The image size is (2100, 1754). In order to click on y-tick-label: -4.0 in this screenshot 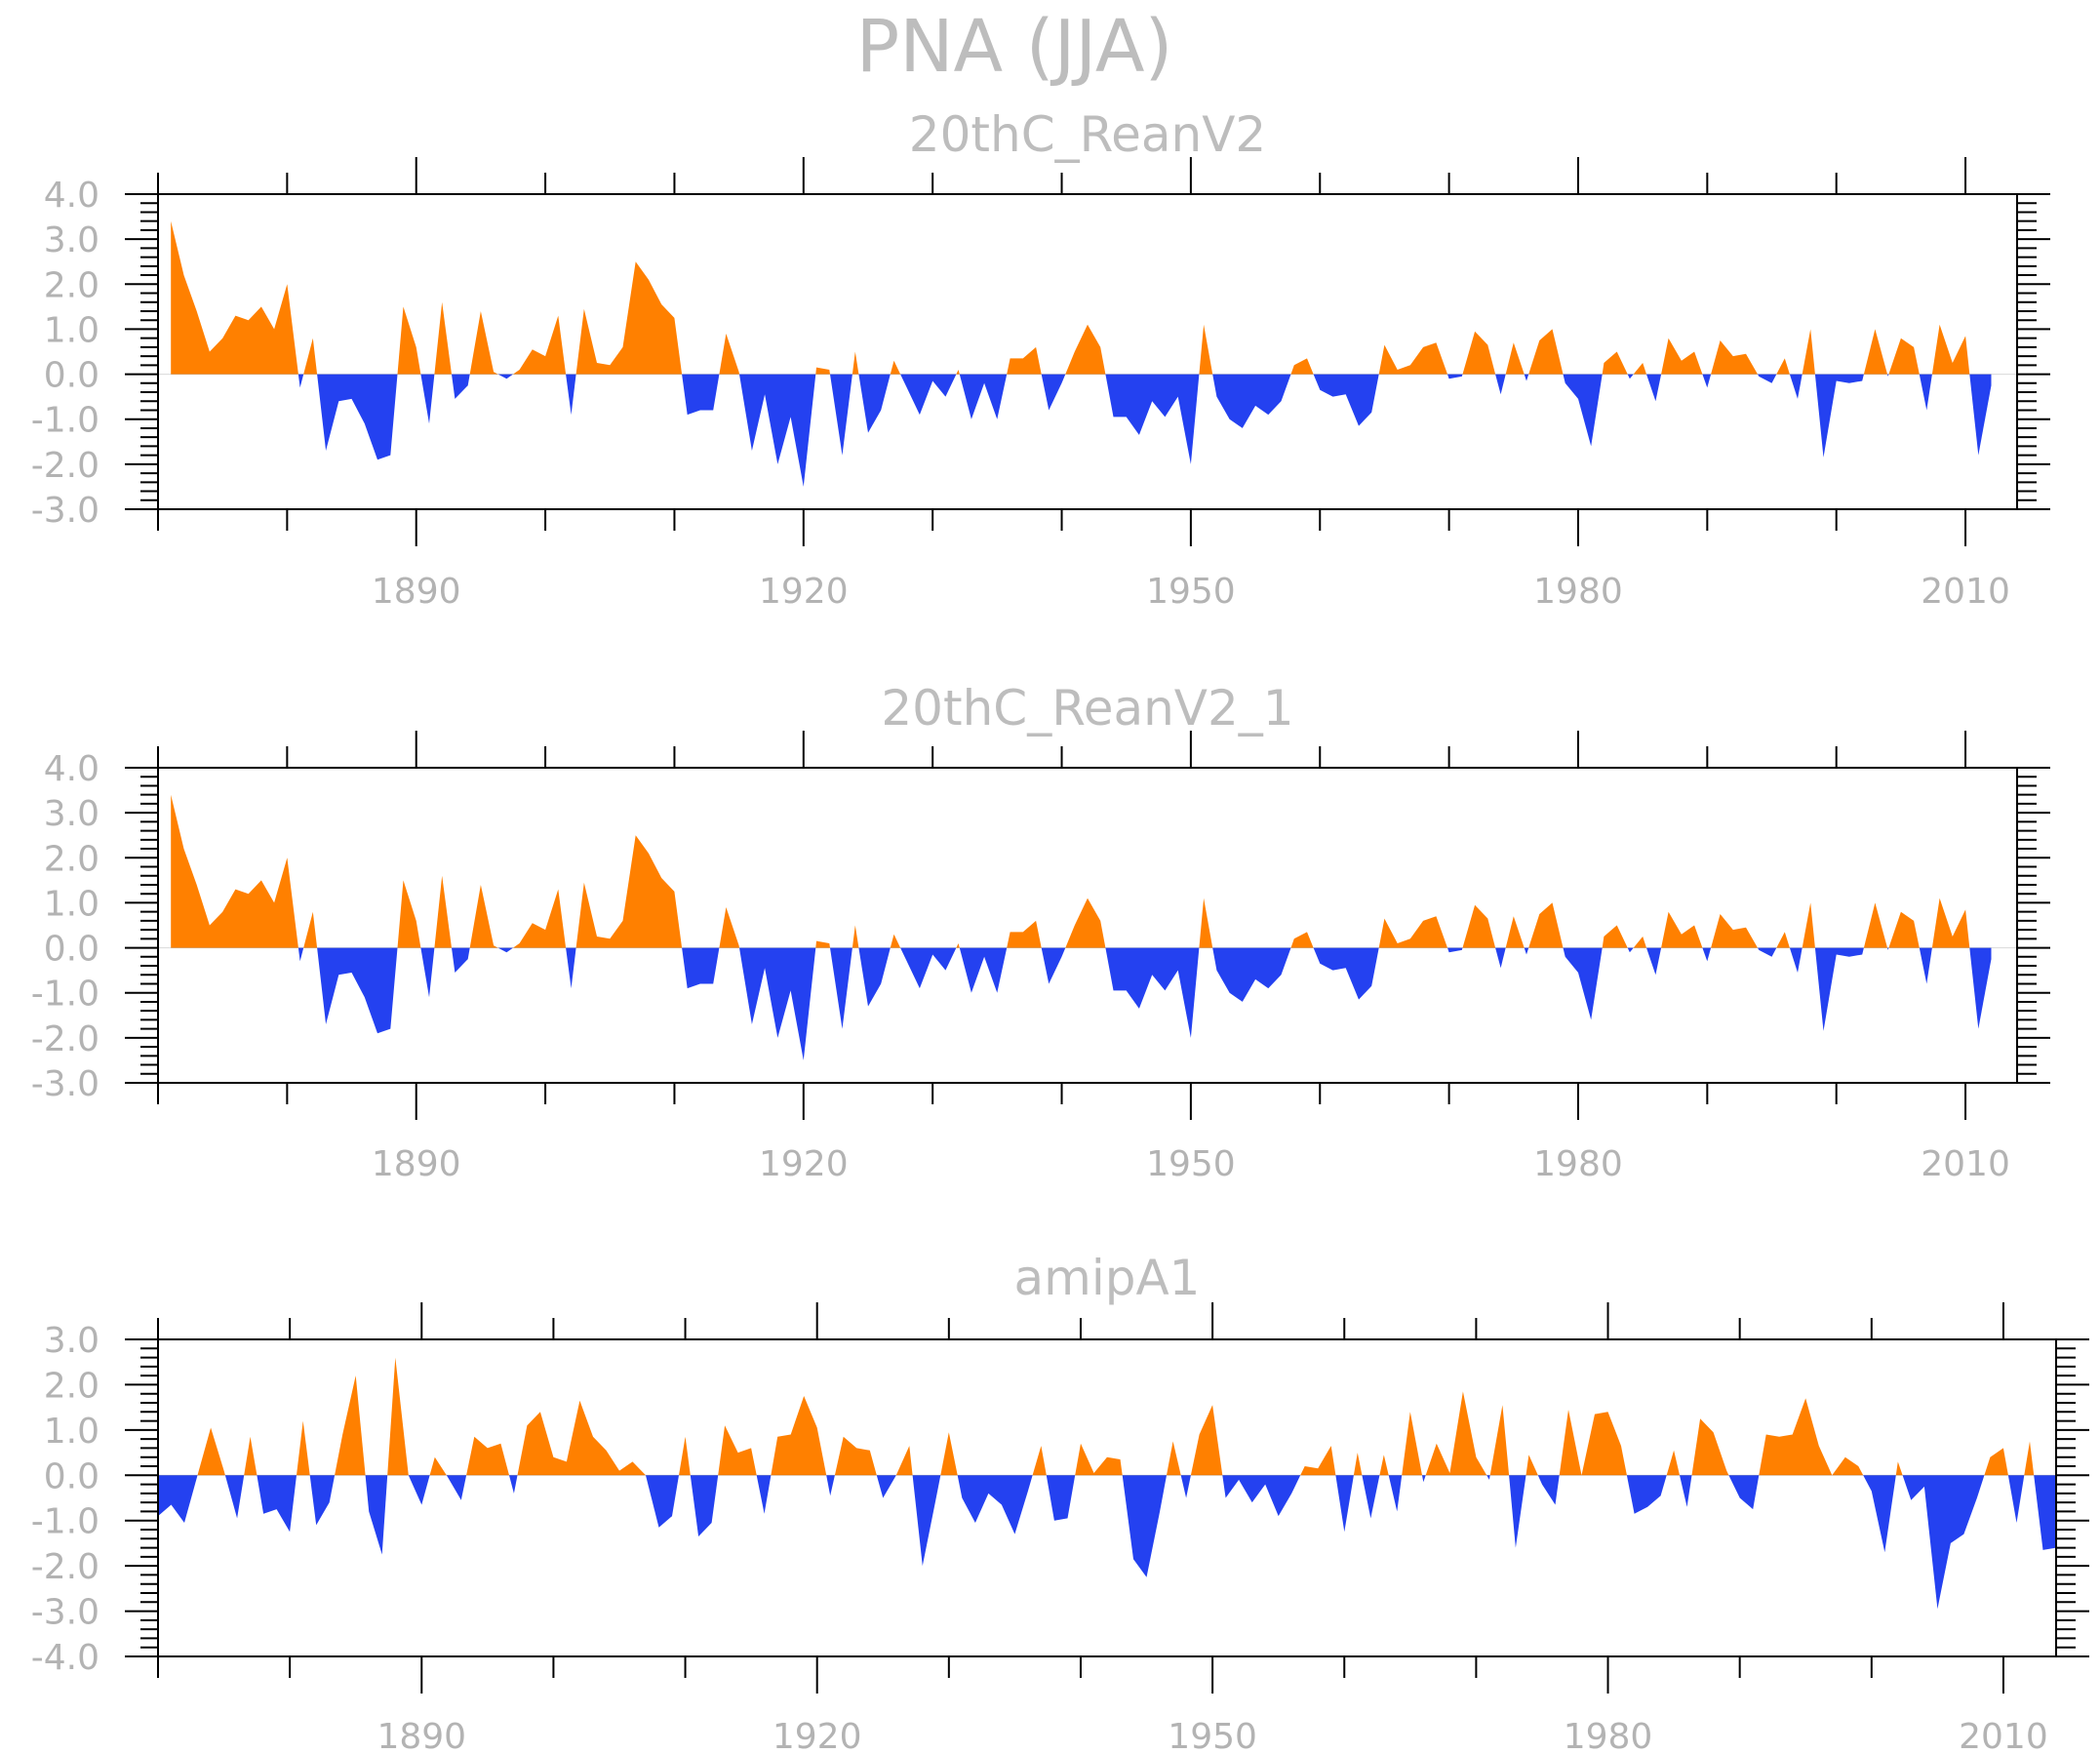, I will do `click(65, 1658)`.